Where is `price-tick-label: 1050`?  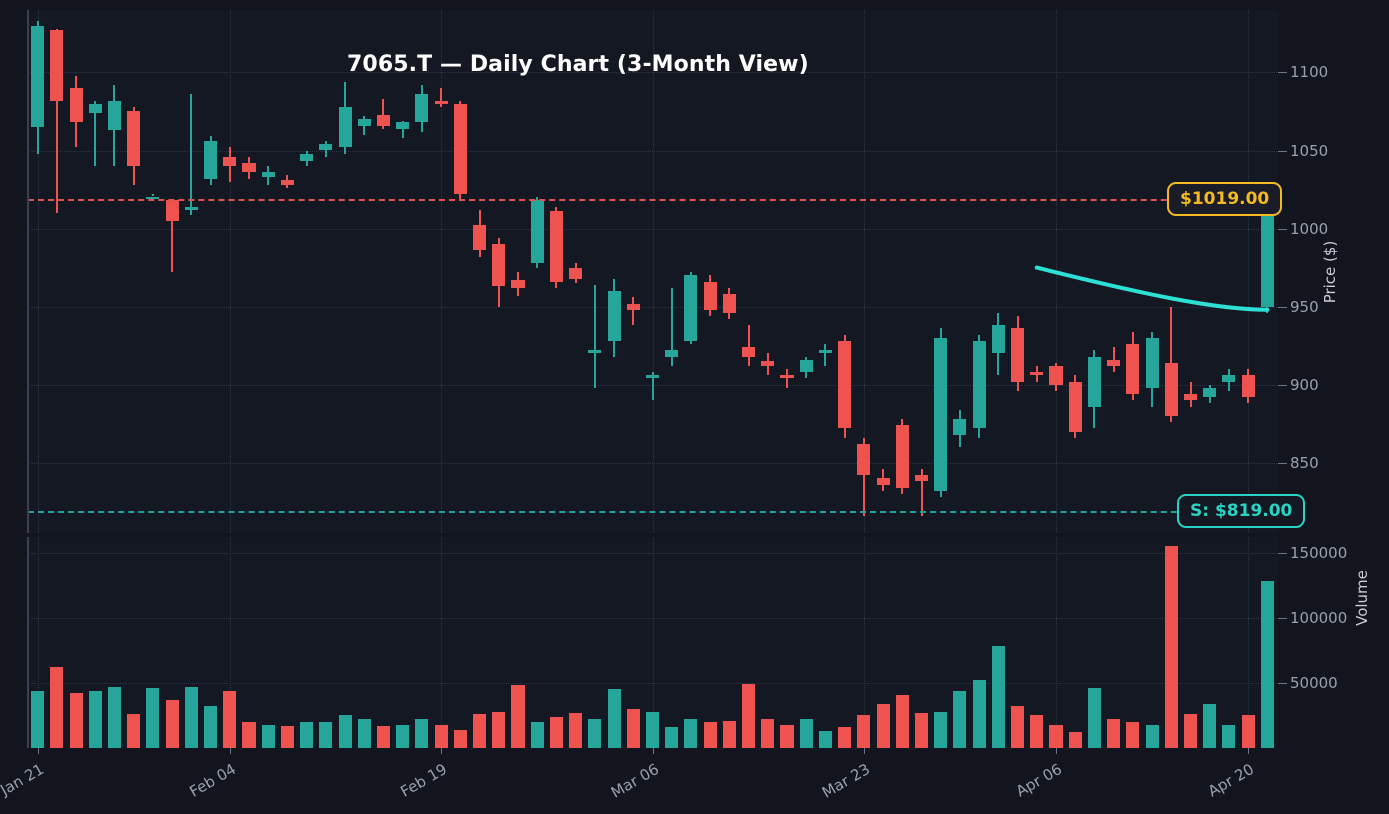
price-tick-label: 1050 is located at coordinates (1309, 150).